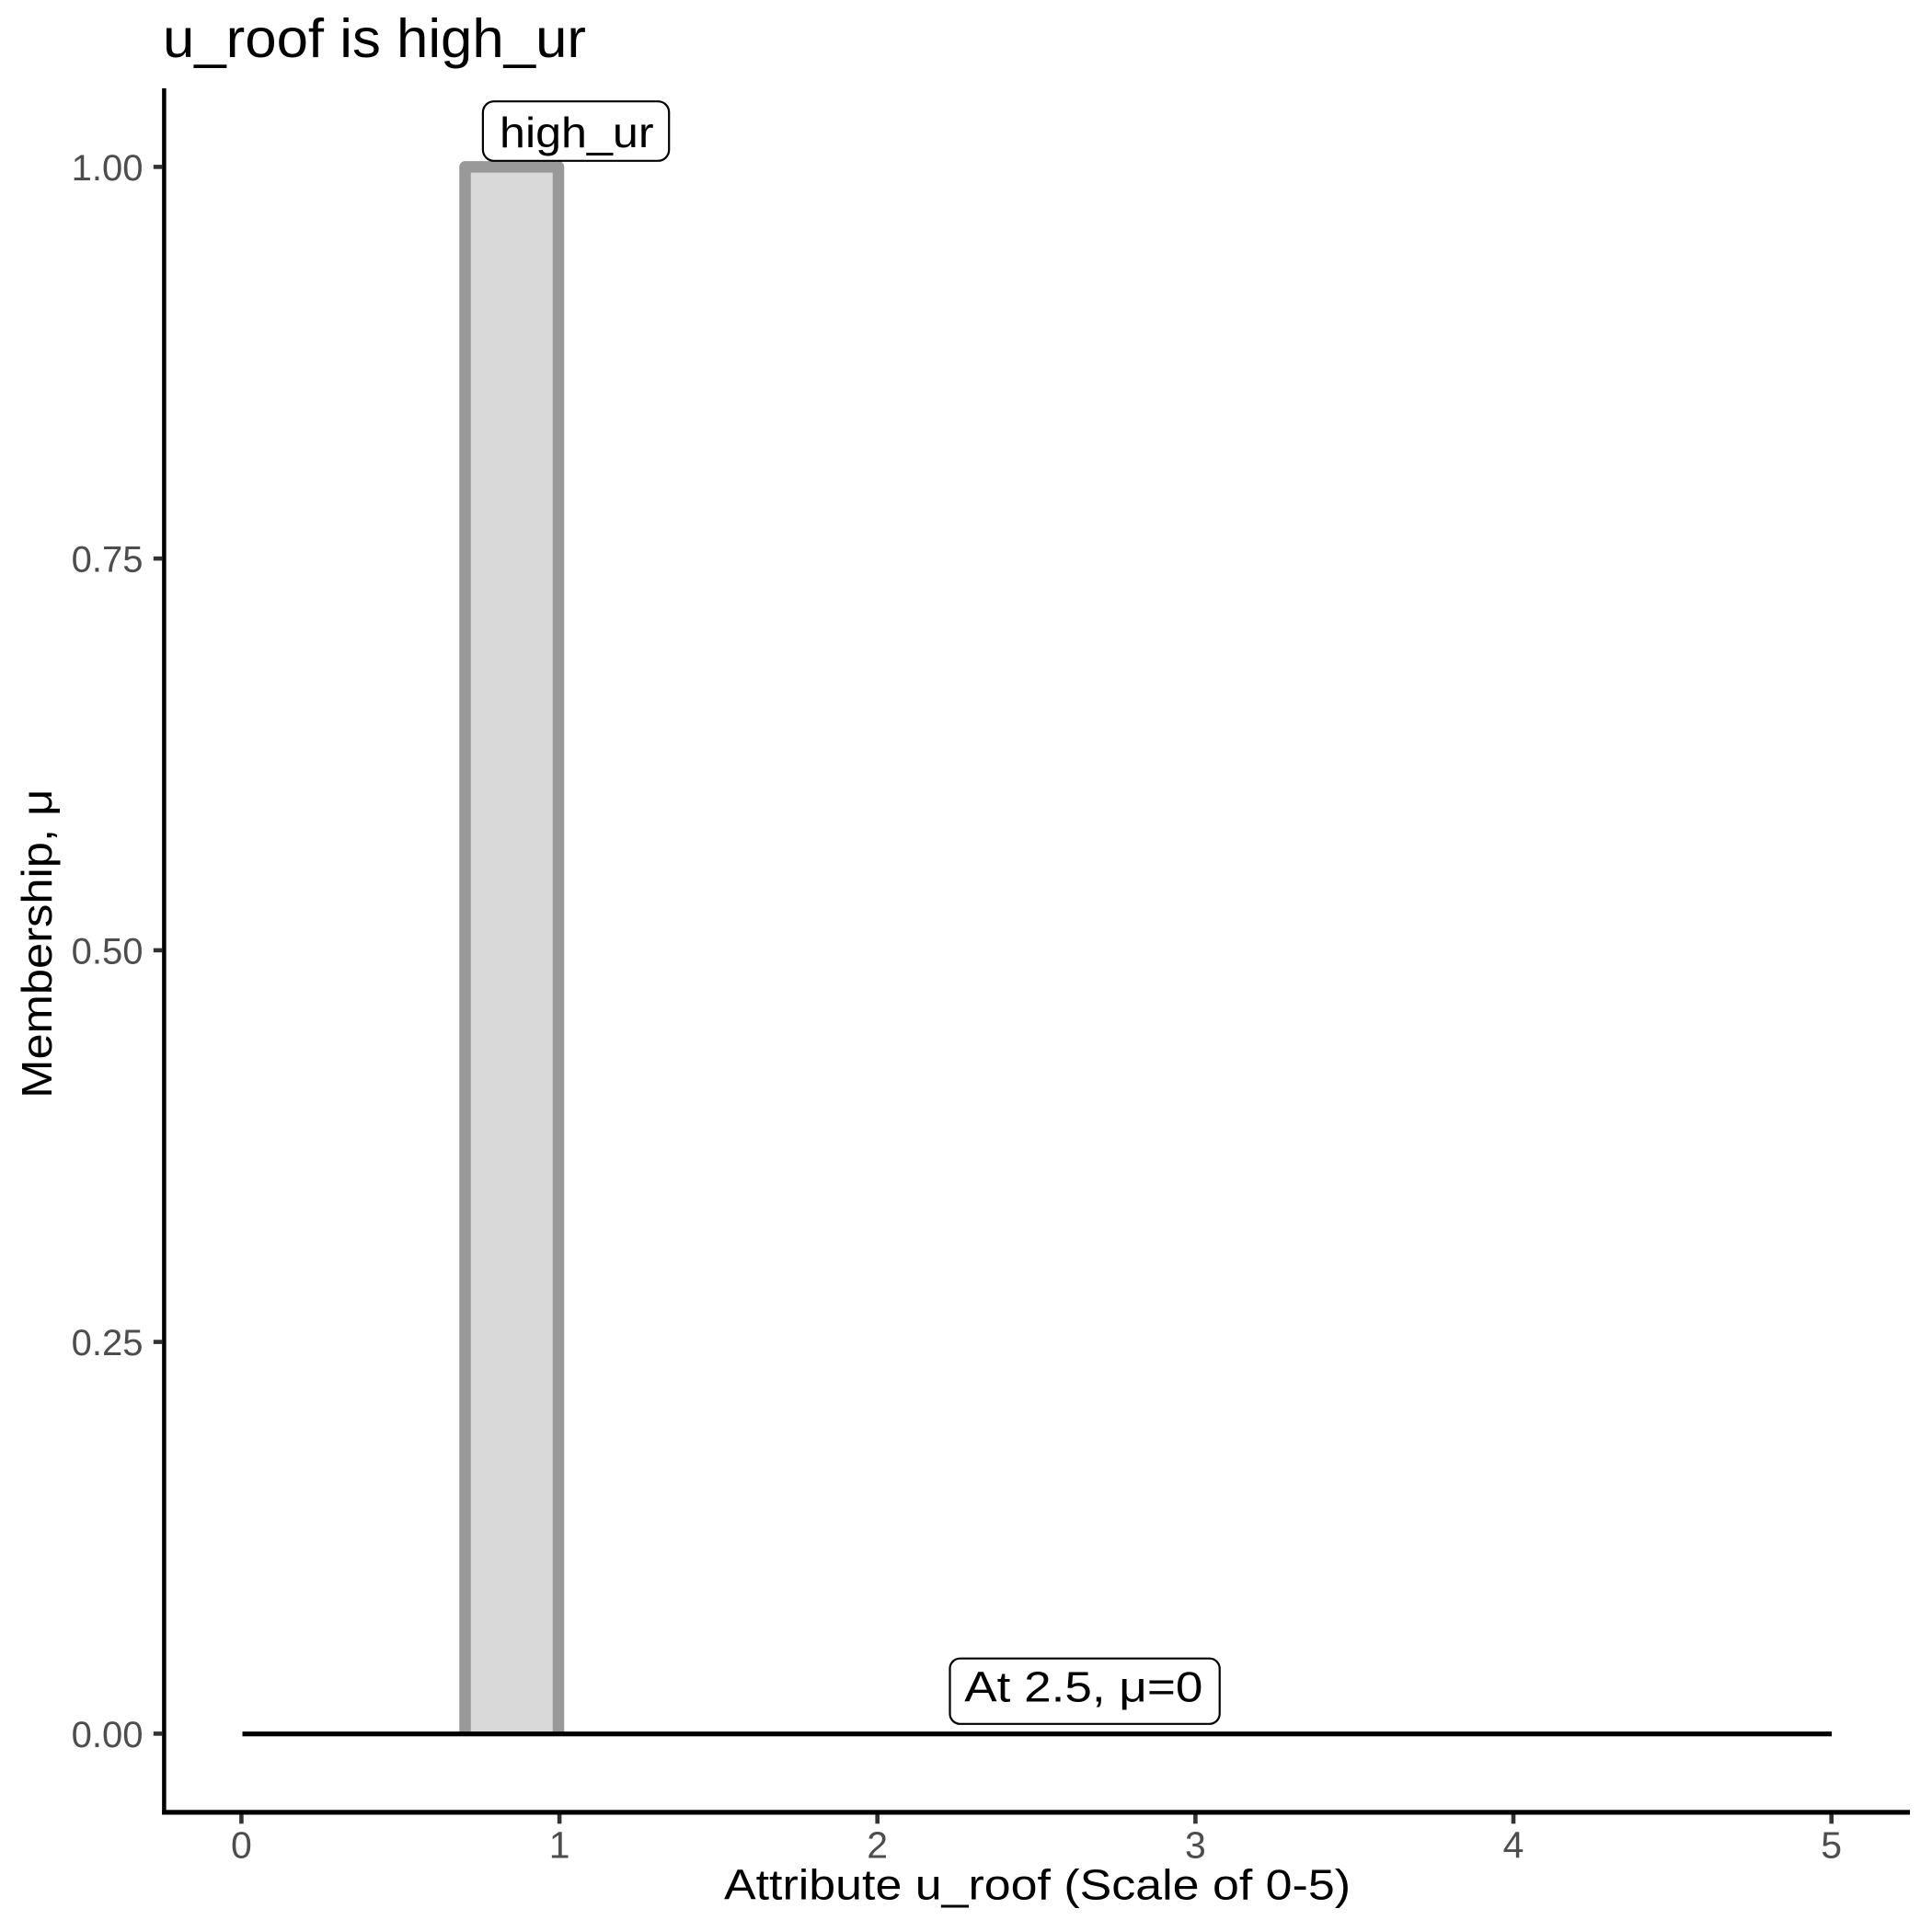 This screenshot has height=1932, width=1932. I want to click on svg-text: 3, so click(1195, 1845).